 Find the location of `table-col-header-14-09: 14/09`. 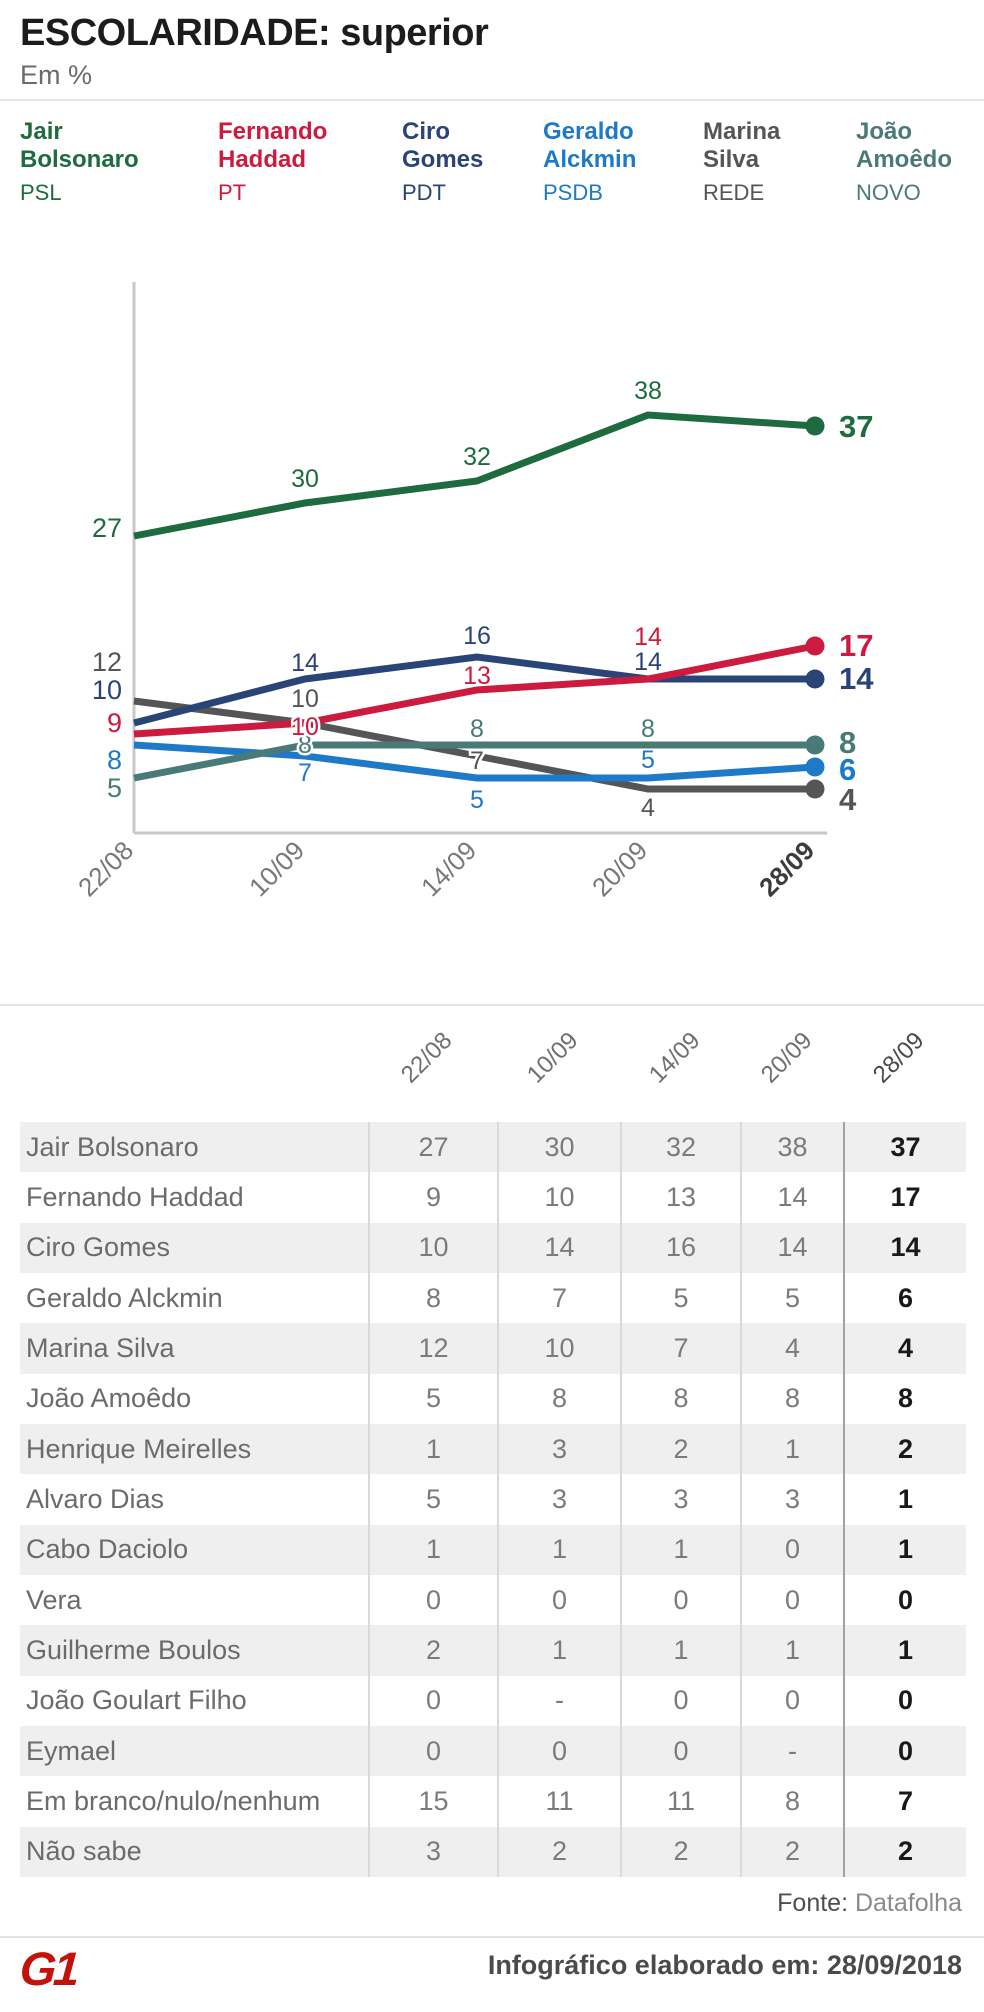

table-col-header-14-09: 14/09 is located at coordinates (675, 1058).